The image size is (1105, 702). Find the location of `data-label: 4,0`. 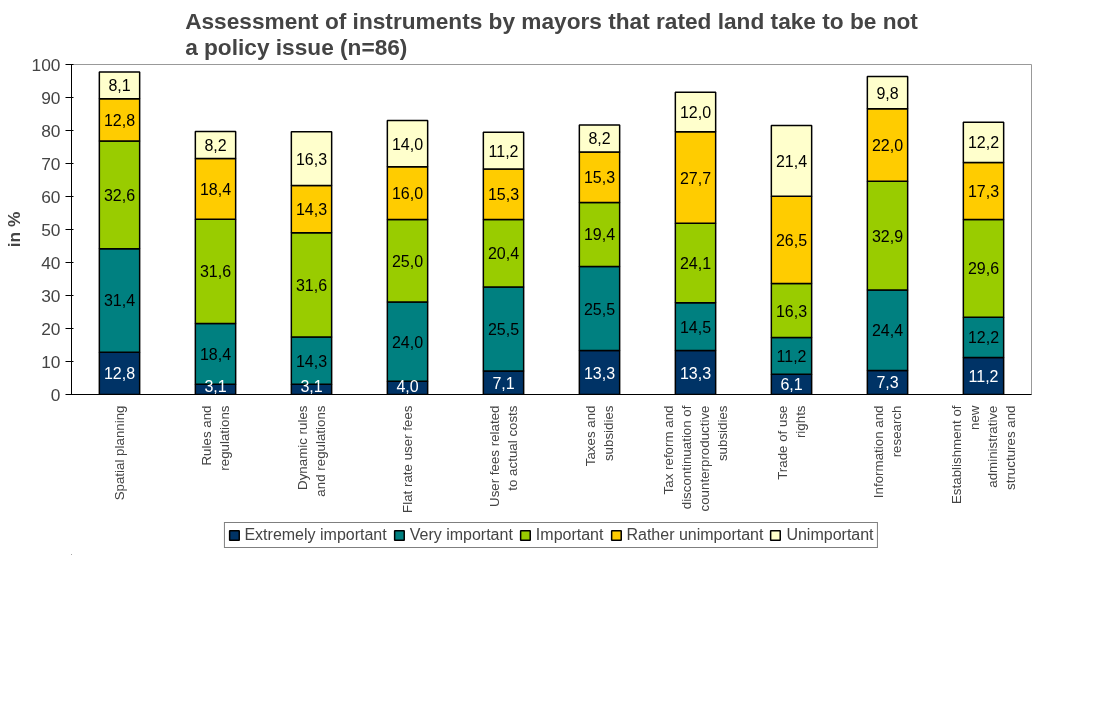

data-label: 4,0 is located at coordinates (407, 386).